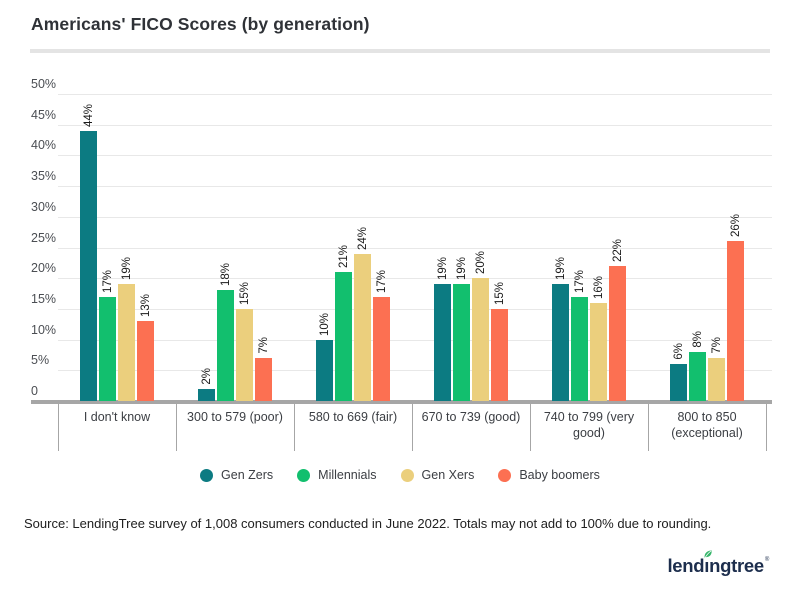  I want to click on y-axis-tick-label: 0, so click(34, 391).